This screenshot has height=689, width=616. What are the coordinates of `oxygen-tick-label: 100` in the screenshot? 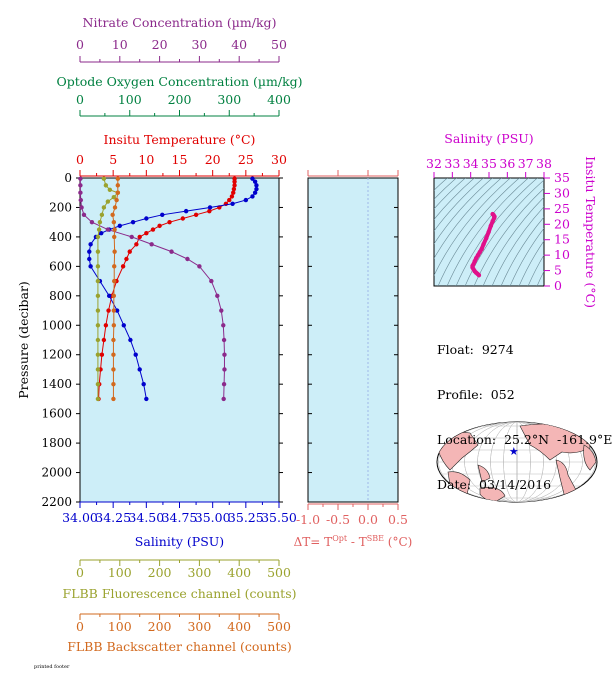 It's located at (130, 99).